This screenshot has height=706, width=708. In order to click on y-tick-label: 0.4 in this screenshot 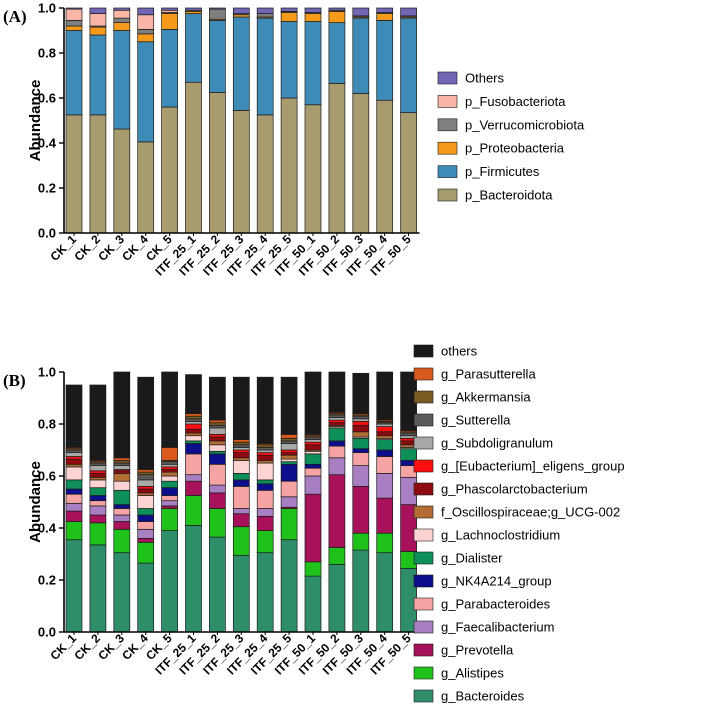, I will do `click(47, 528)`.